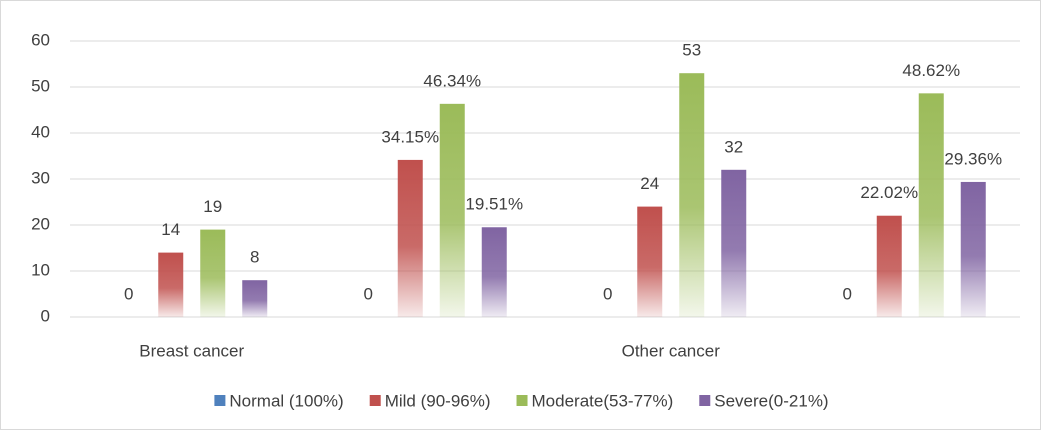 Image resolution: width=1043 pixels, height=431 pixels. Describe the element at coordinates (286, 400) in the screenshot. I see `legend-label: Normal (100%)` at that location.